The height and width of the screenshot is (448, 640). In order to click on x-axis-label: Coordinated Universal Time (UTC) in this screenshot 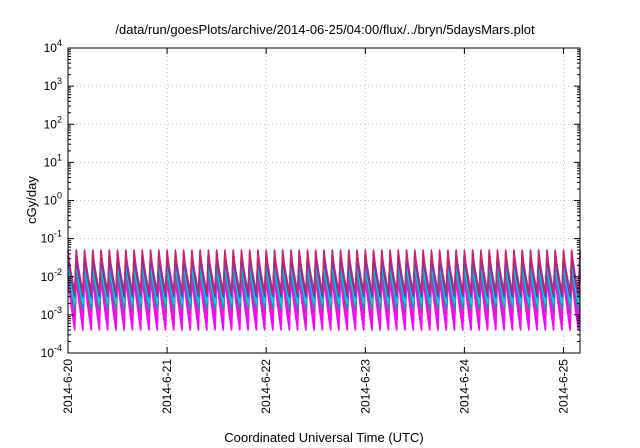, I will do `click(323, 437)`.